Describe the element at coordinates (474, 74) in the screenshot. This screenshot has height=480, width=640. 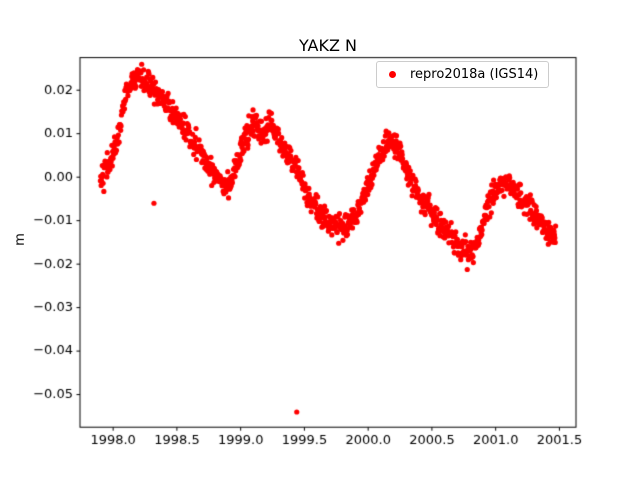
I see `legend-label: repro2018a (IGS14)` at that location.